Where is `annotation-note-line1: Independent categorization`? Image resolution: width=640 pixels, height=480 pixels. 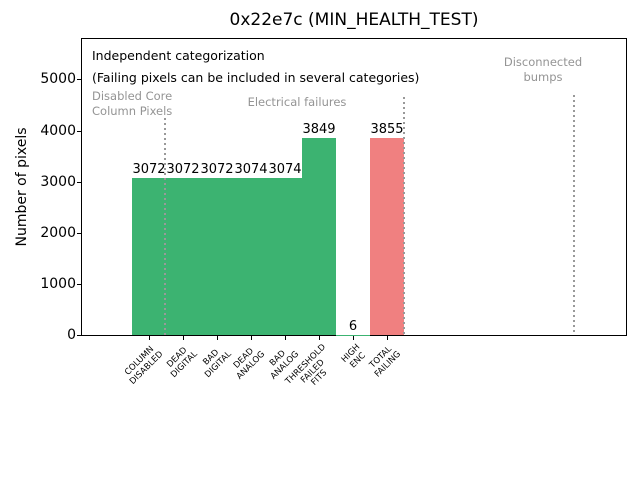 annotation-note-line1: Independent categorization is located at coordinates (178, 55).